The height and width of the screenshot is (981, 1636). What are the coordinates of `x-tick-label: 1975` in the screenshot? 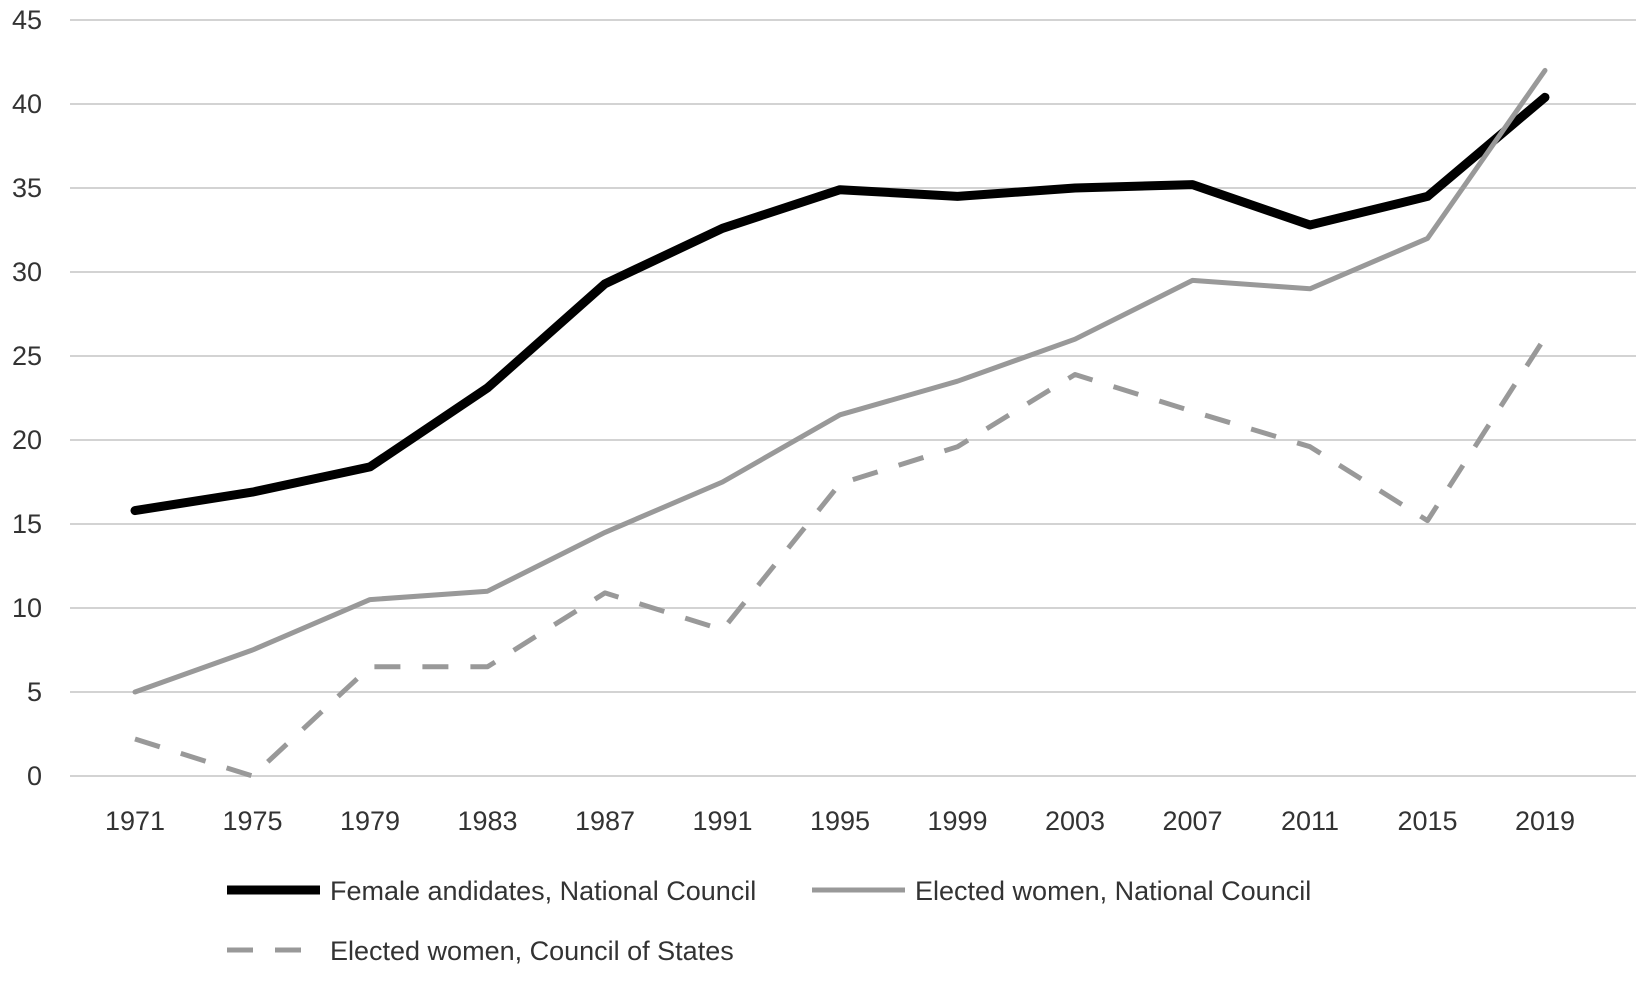 It's located at (252, 821).